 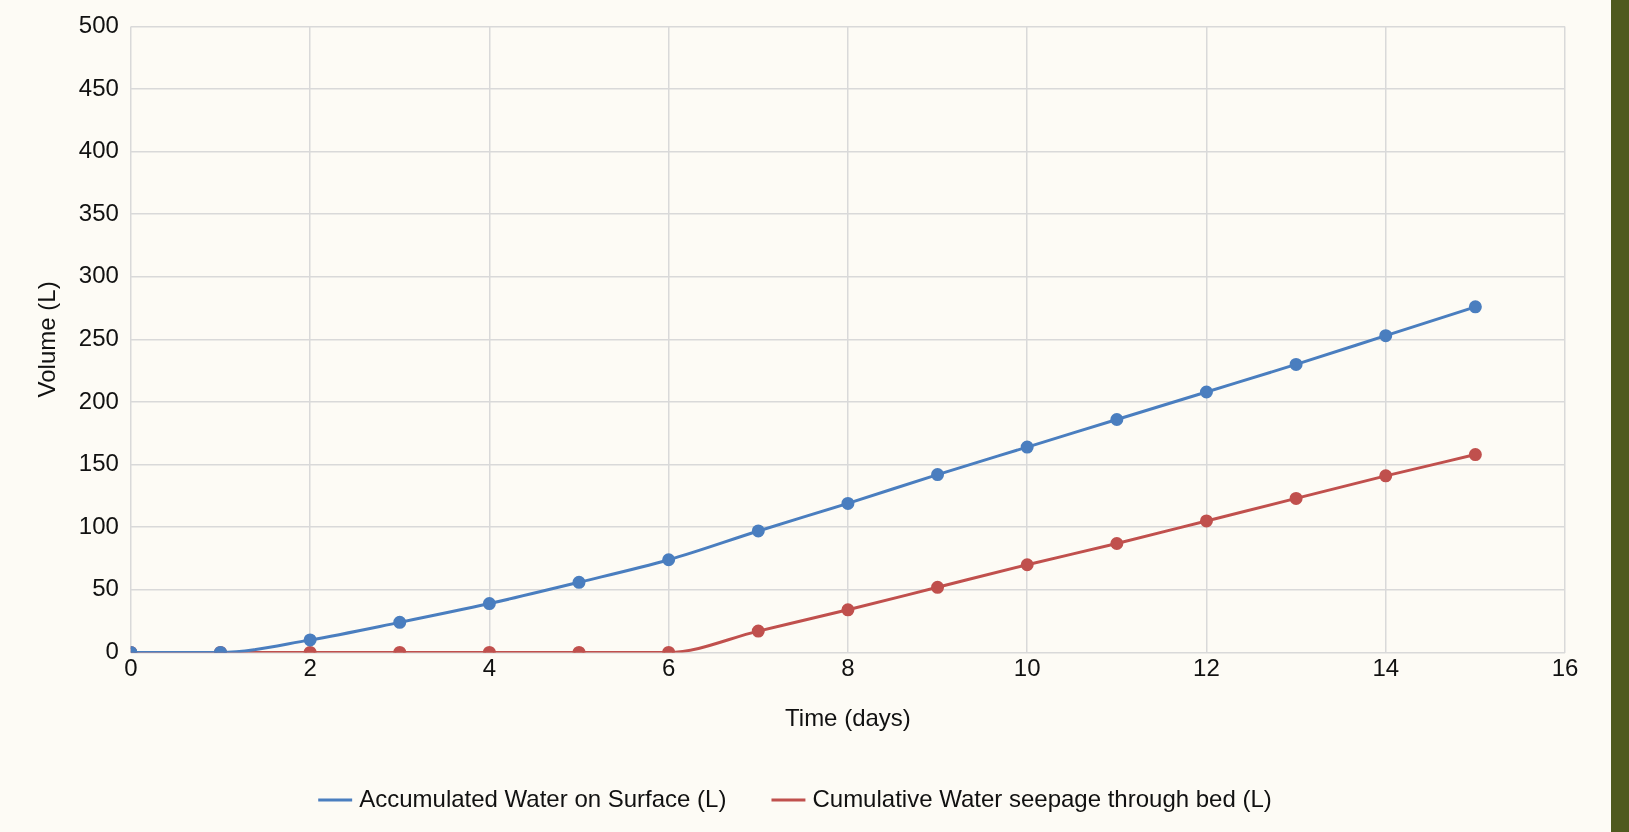 I want to click on x-tick-label: 16, so click(x=1565, y=668).